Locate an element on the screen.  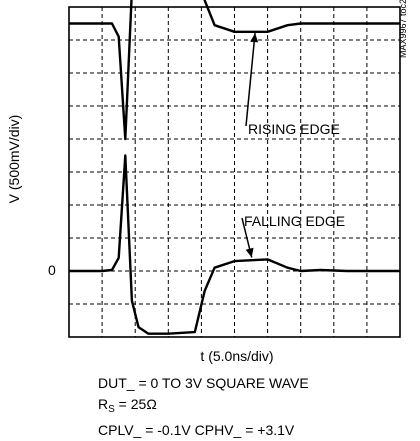
annotation-label: RISING EDGE is located at coordinates (294, 129).